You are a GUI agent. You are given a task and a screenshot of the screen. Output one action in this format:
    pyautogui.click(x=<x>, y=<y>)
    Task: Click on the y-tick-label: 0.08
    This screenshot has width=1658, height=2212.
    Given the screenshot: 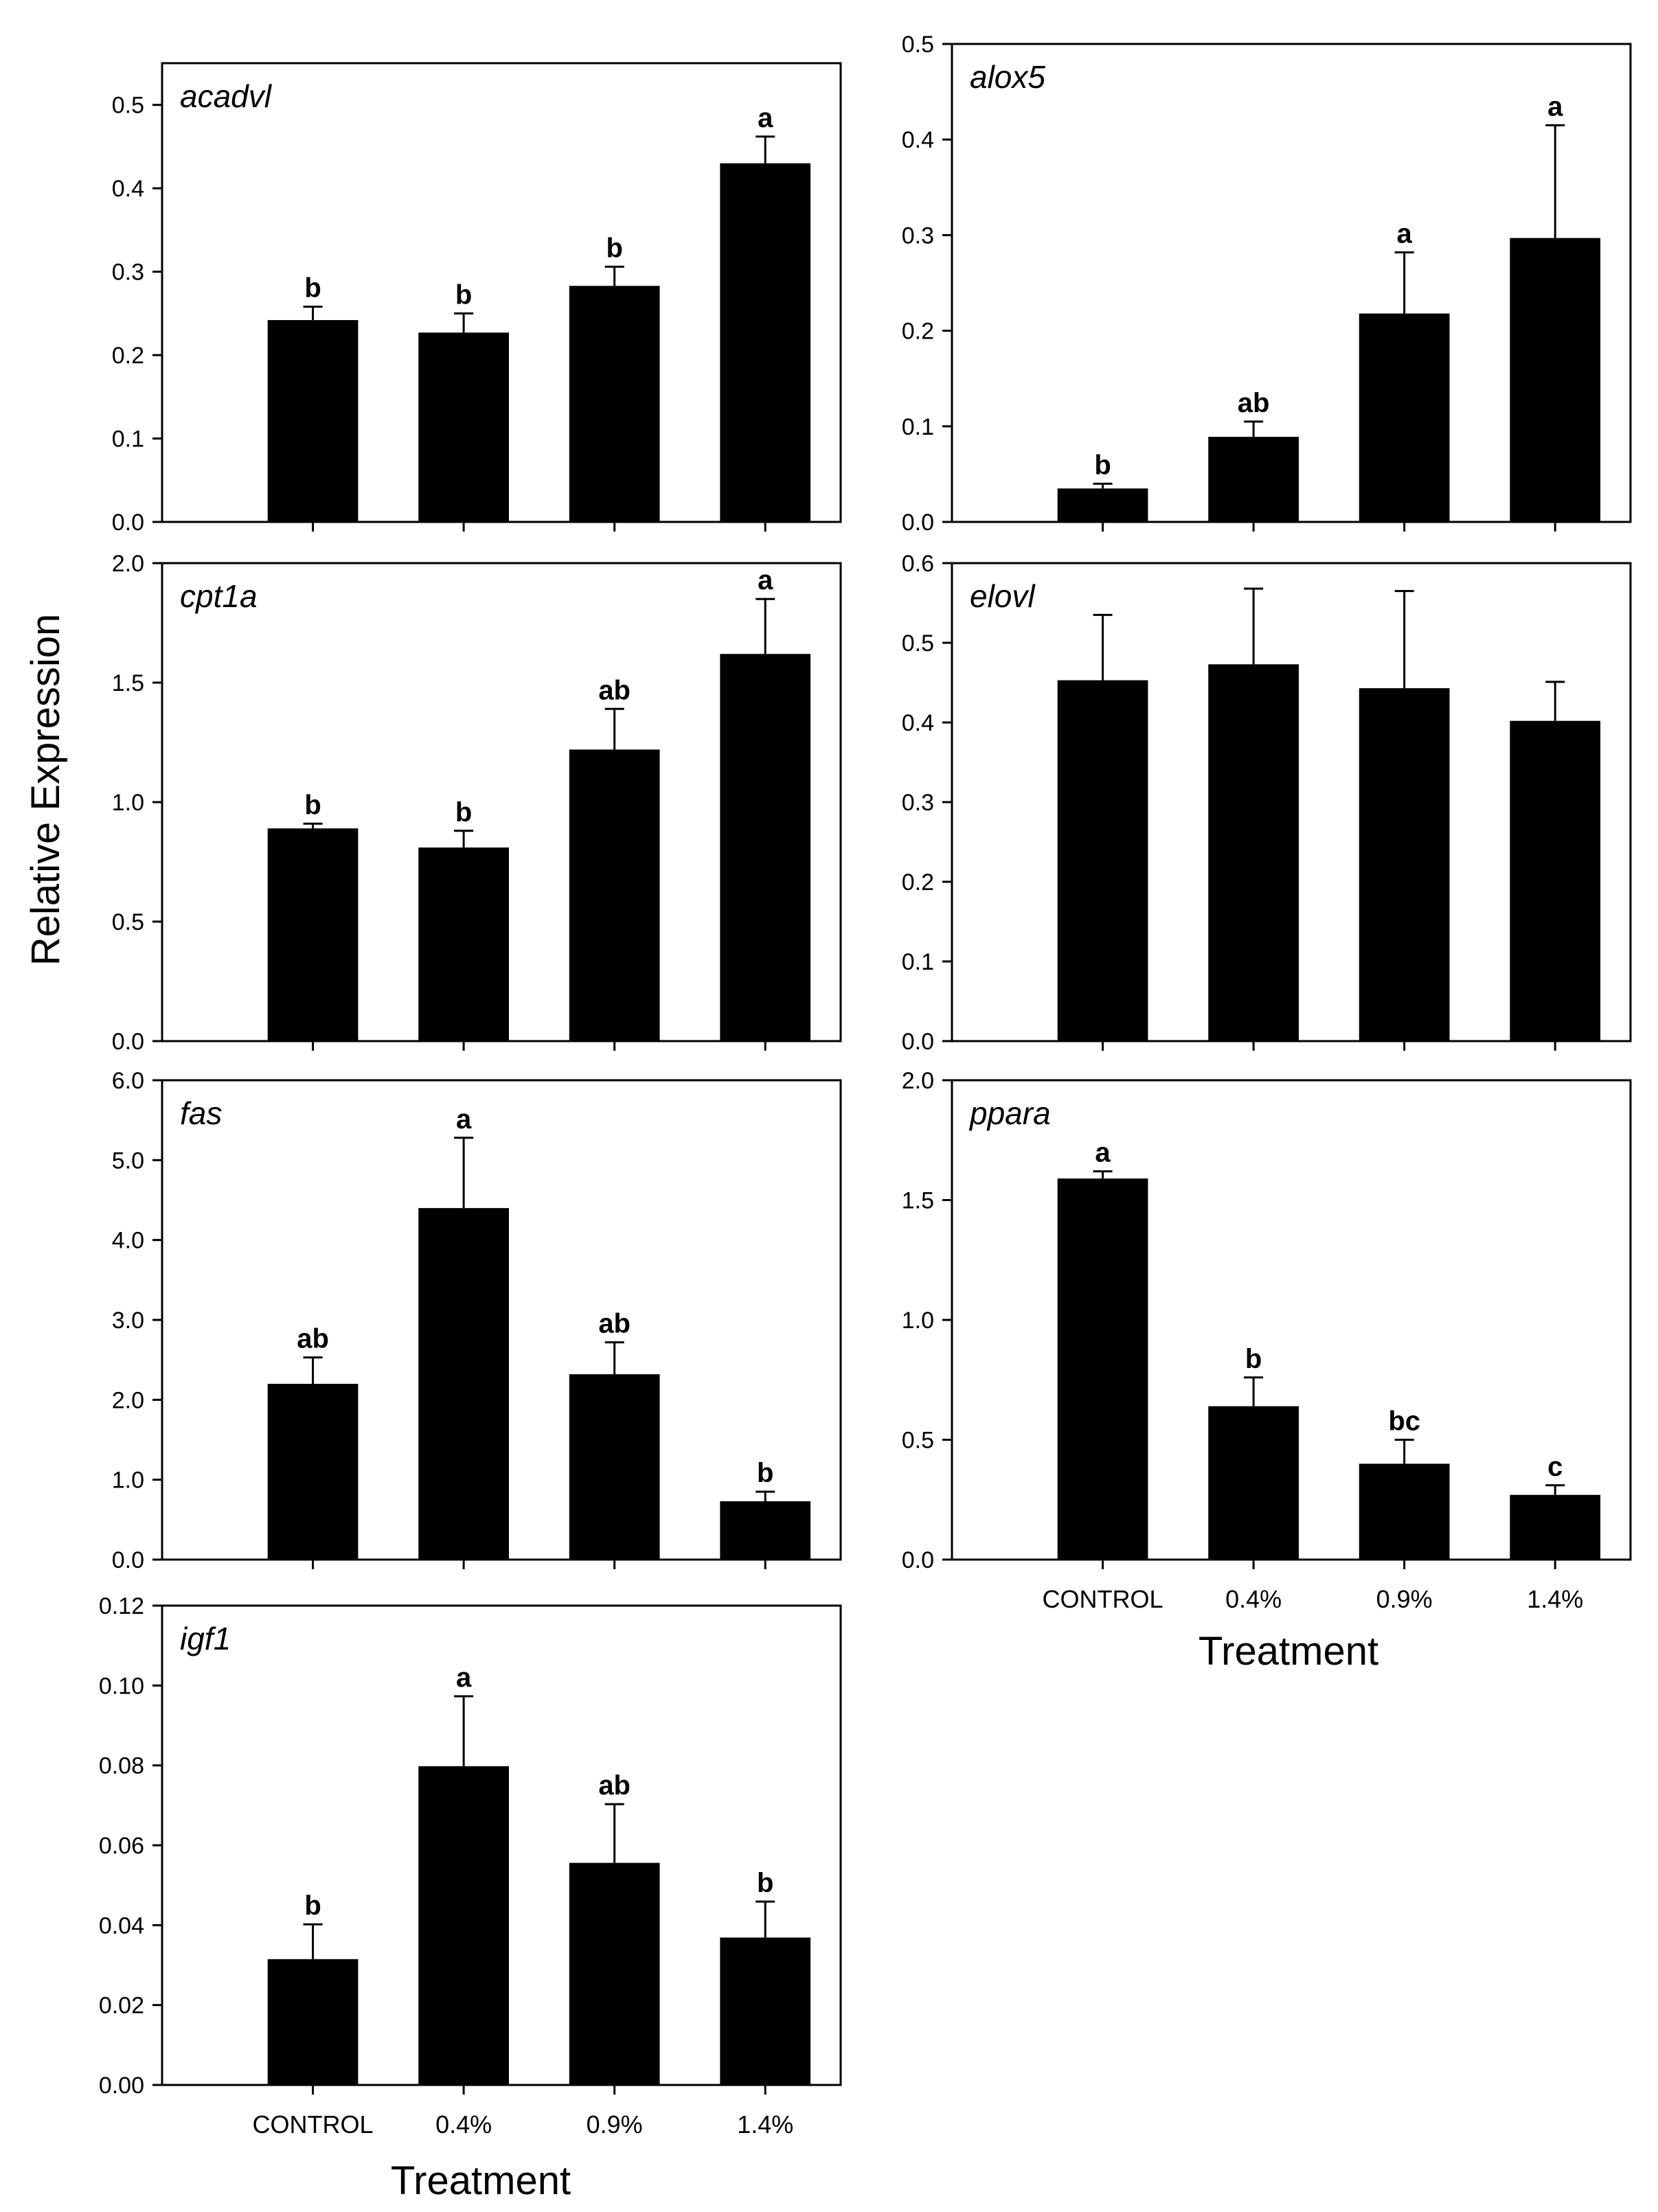 What is the action you would take?
    pyautogui.click(x=121, y=1766)
    